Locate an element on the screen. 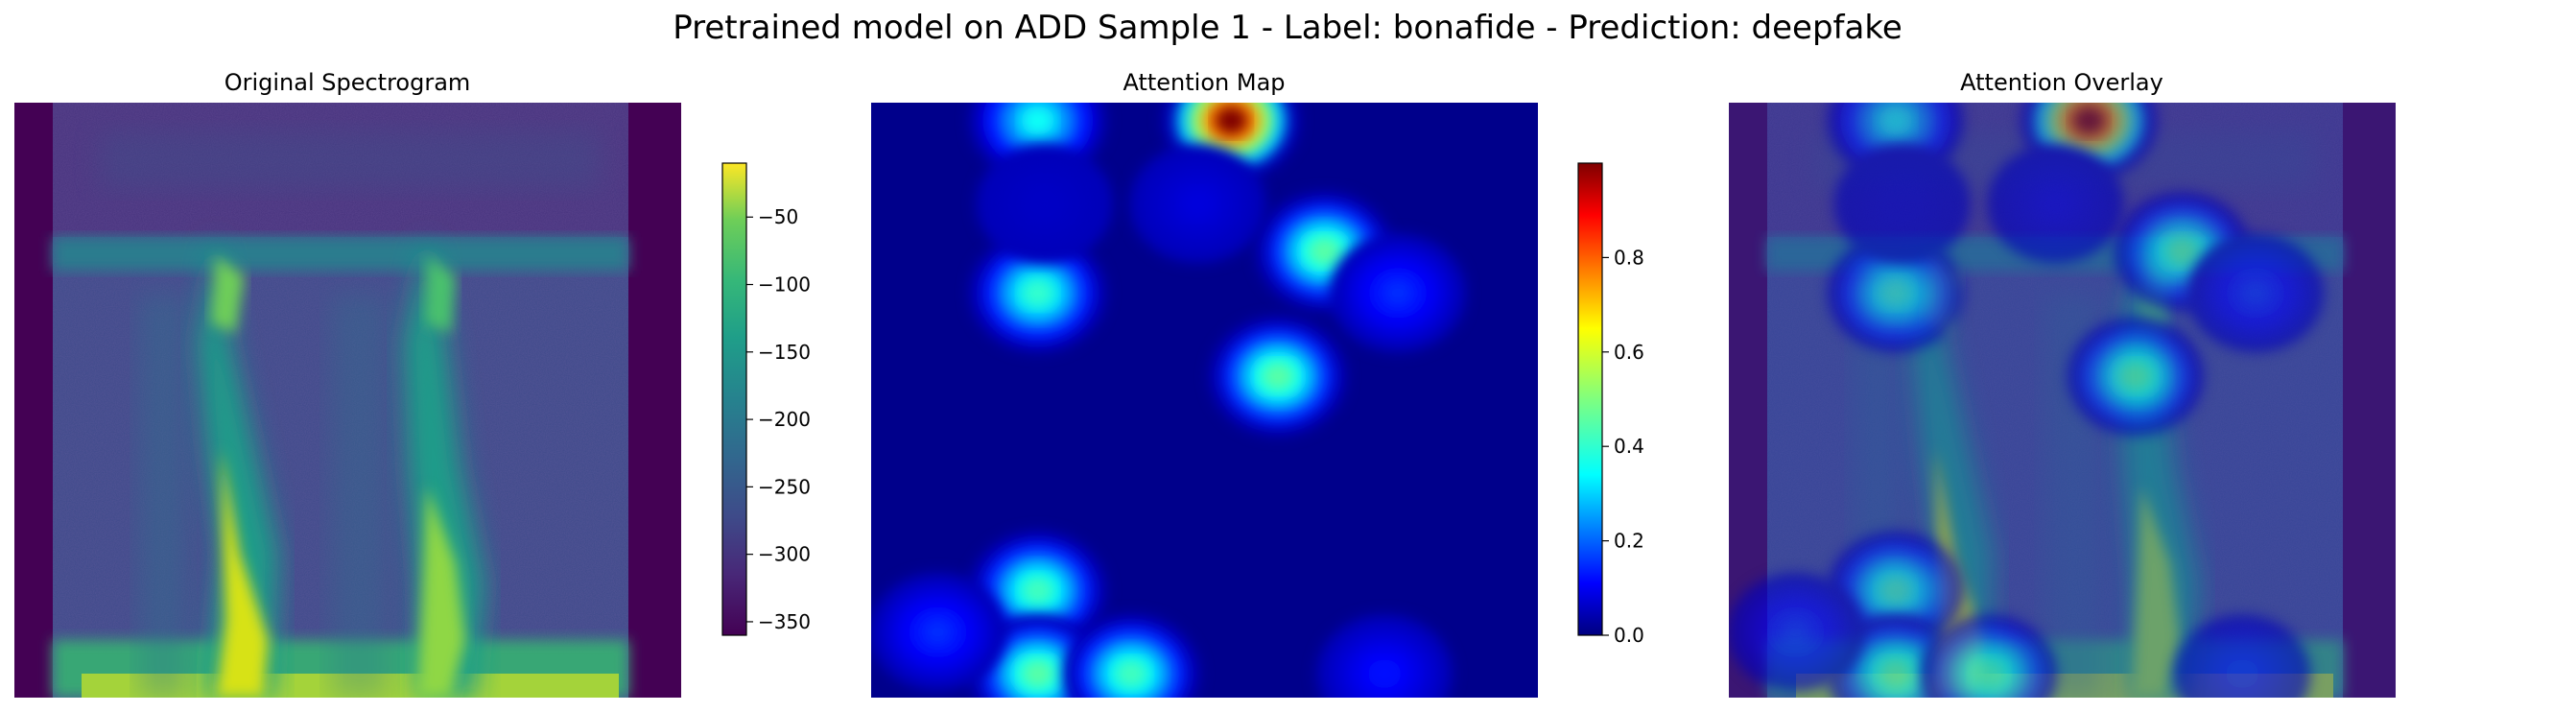 Image resolution: width=2576 pixels, height=712 pixels. colorbar-attention-tick-label: 0.2 is located at coordinates (1629, 541).